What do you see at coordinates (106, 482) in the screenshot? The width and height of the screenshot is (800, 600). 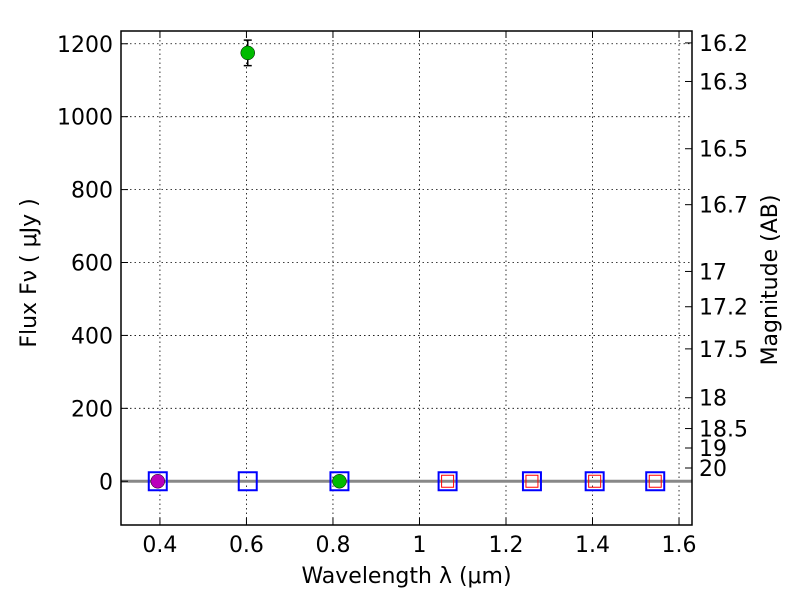 I see `y-tick-label: 0` at bounding box center [106, 482].